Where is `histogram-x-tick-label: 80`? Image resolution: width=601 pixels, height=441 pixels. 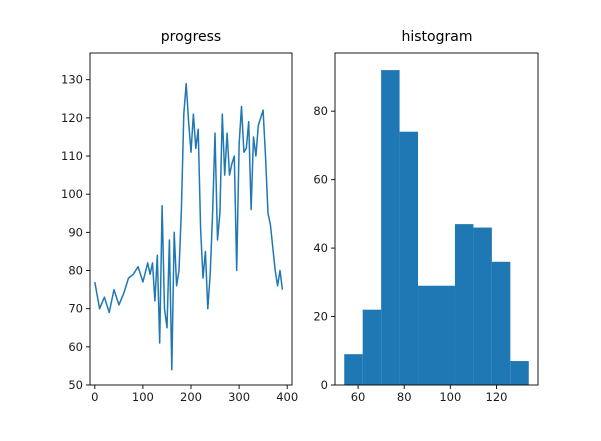
histogram-x-tick-label: 80 is located at coordinates (404, 397).